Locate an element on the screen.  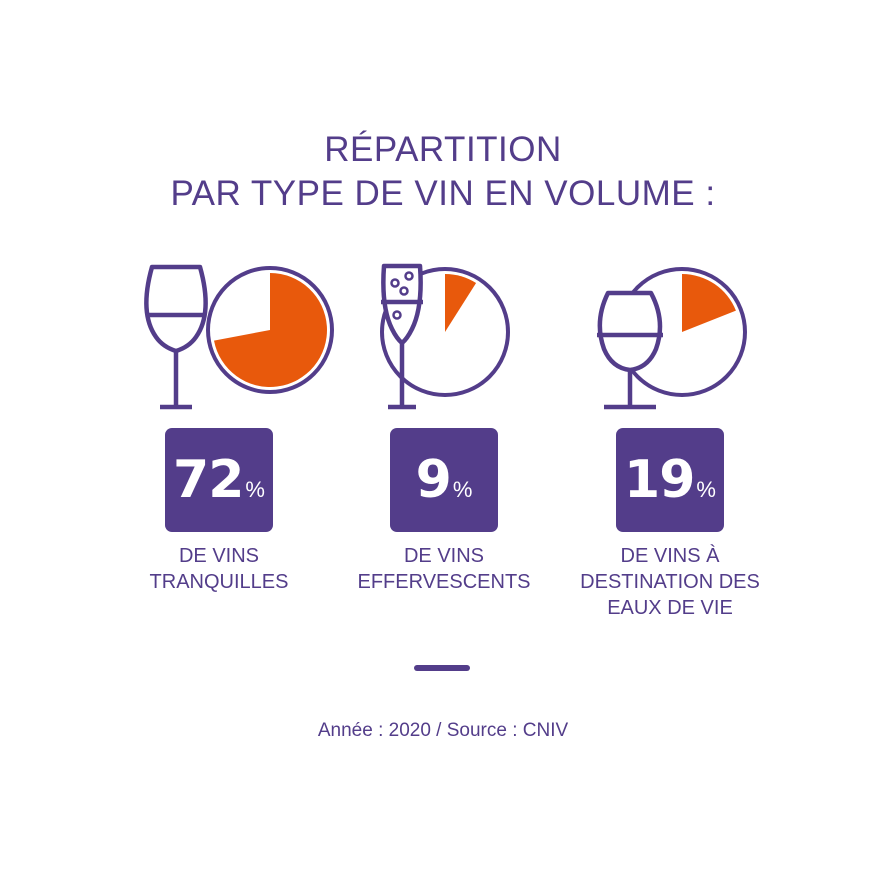
label-line: DE VINS À is located at coordinates (670, 556).